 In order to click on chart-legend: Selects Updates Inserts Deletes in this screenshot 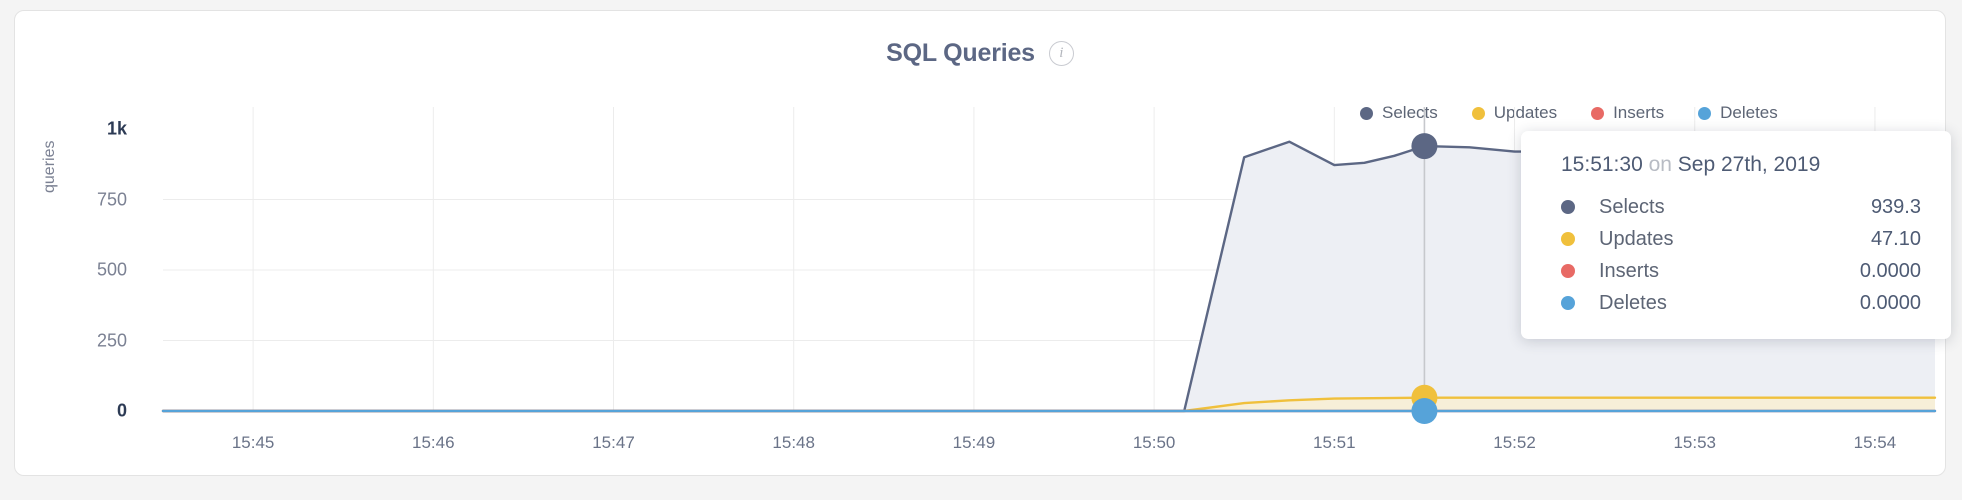, I will do `click(1569, 113)`.